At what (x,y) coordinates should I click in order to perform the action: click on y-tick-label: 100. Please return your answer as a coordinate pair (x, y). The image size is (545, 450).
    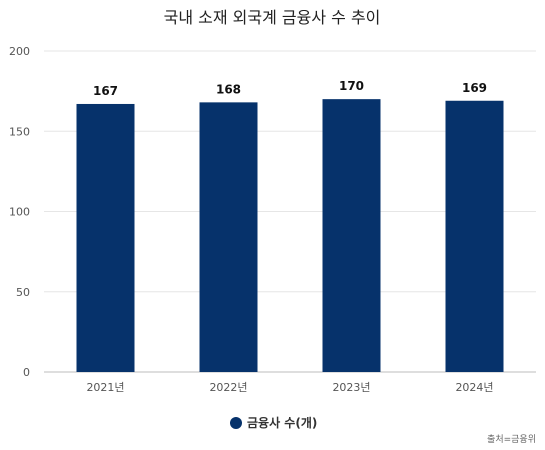
    Looking at the image, I should click on (19, 212).